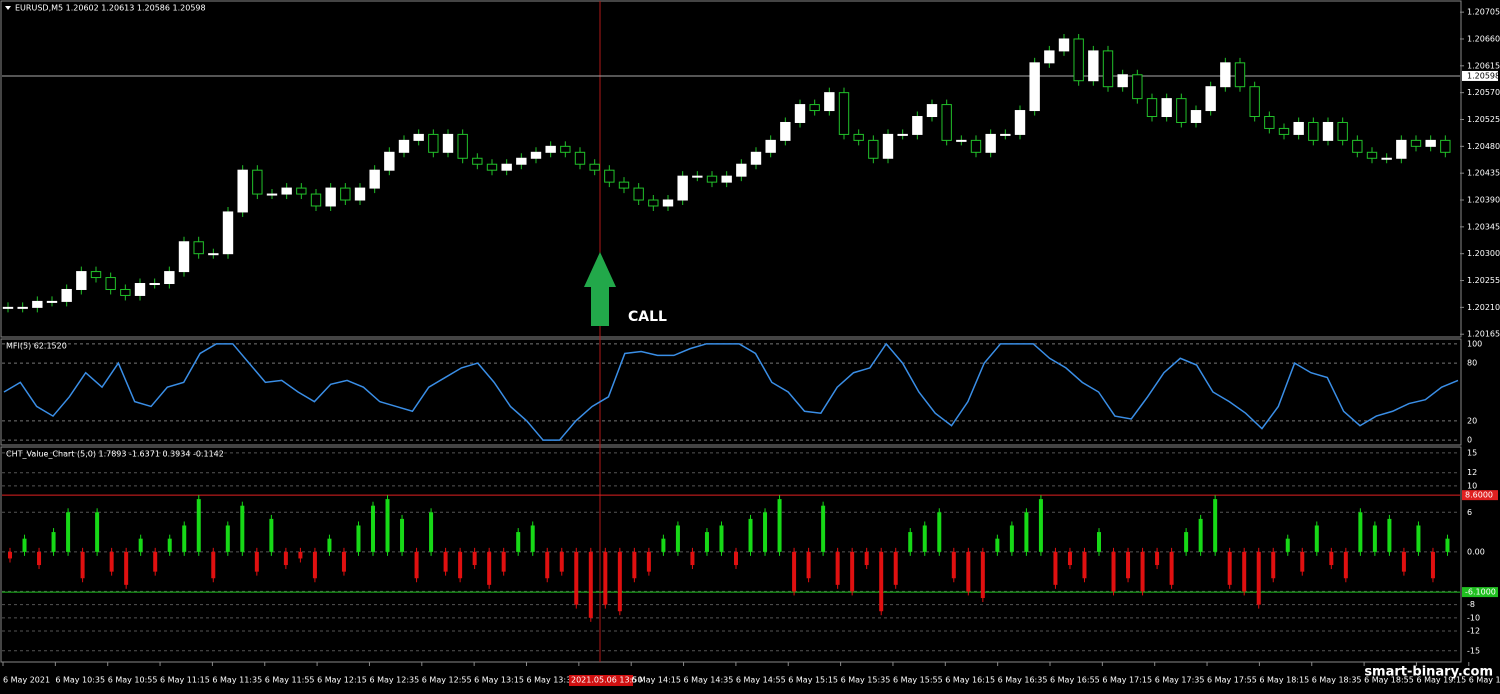  Describe the element at coordinates (1469, 512) in the screenshot. I see `cht-tick-label: 6` at that location.